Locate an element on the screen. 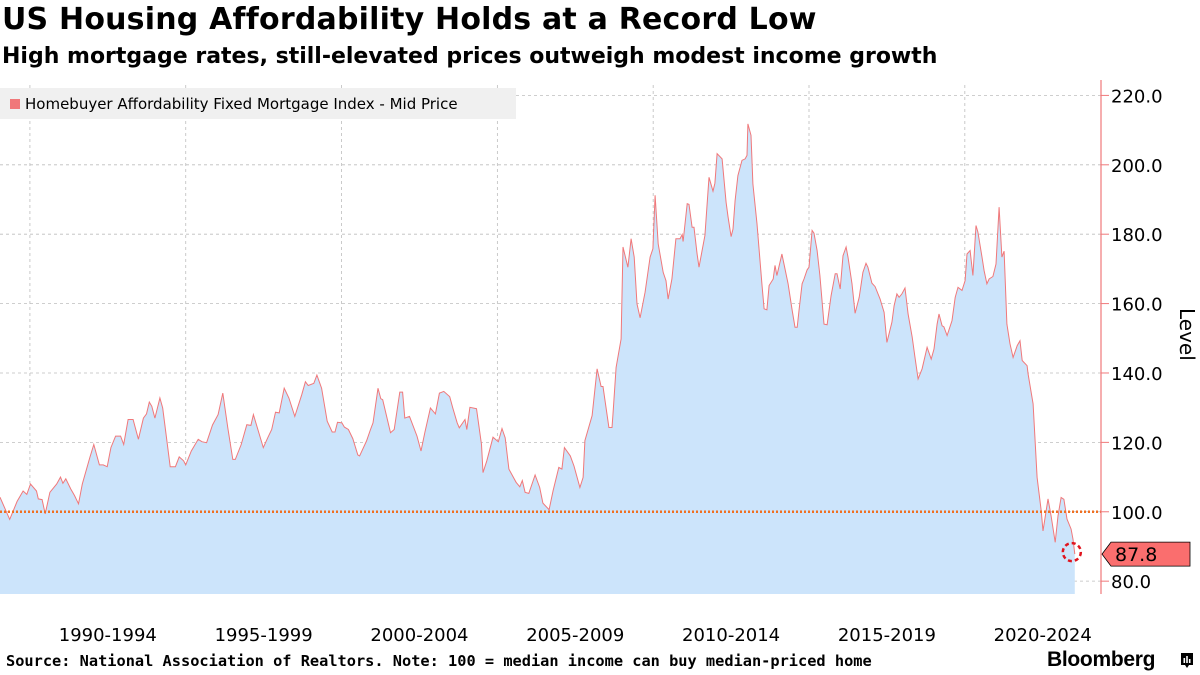 The height and width of the screenshot is (675, 1200). y-tick-label: 120.0 is located at coordinates (1137, 443).